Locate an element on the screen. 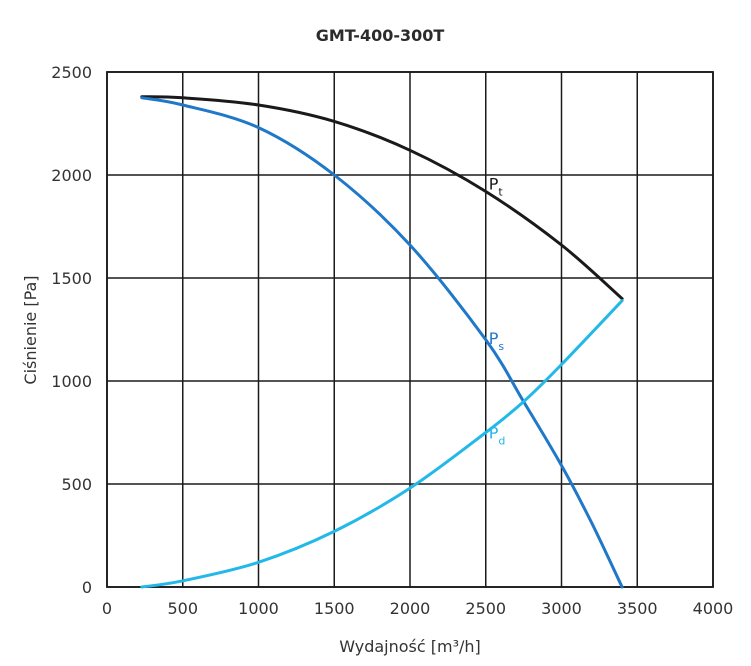  y-tick-label: 0 is located at coordinates (87, 587).